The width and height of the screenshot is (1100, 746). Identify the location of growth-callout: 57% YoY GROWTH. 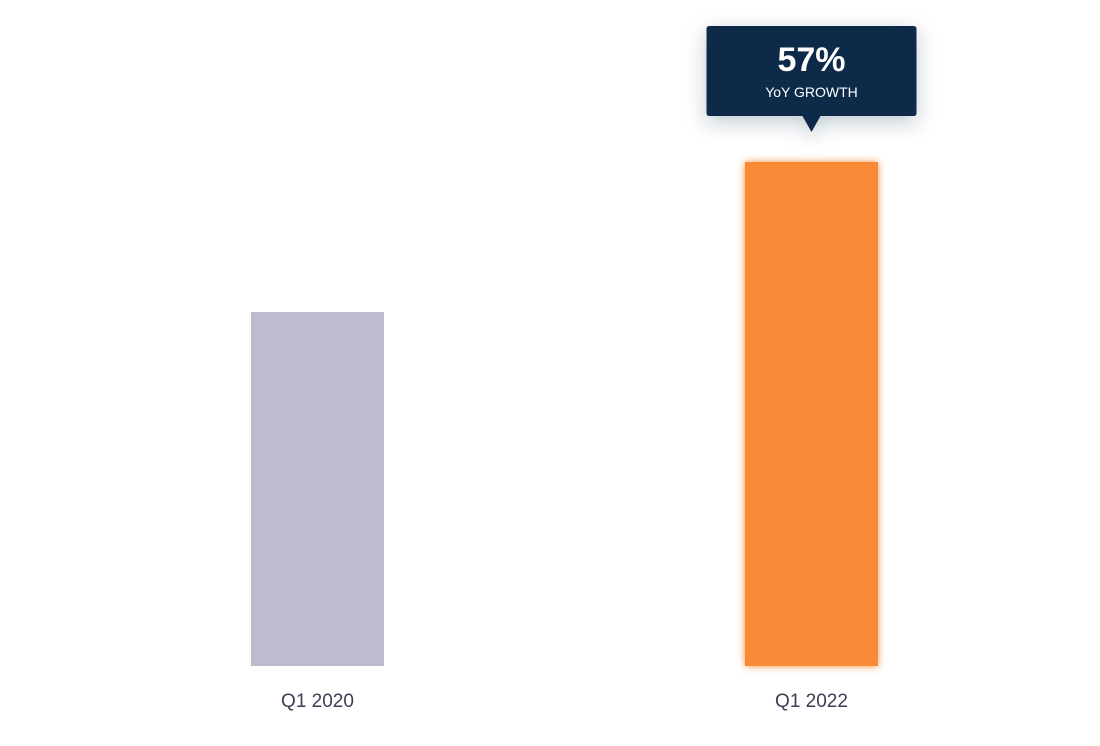
(811, 79).